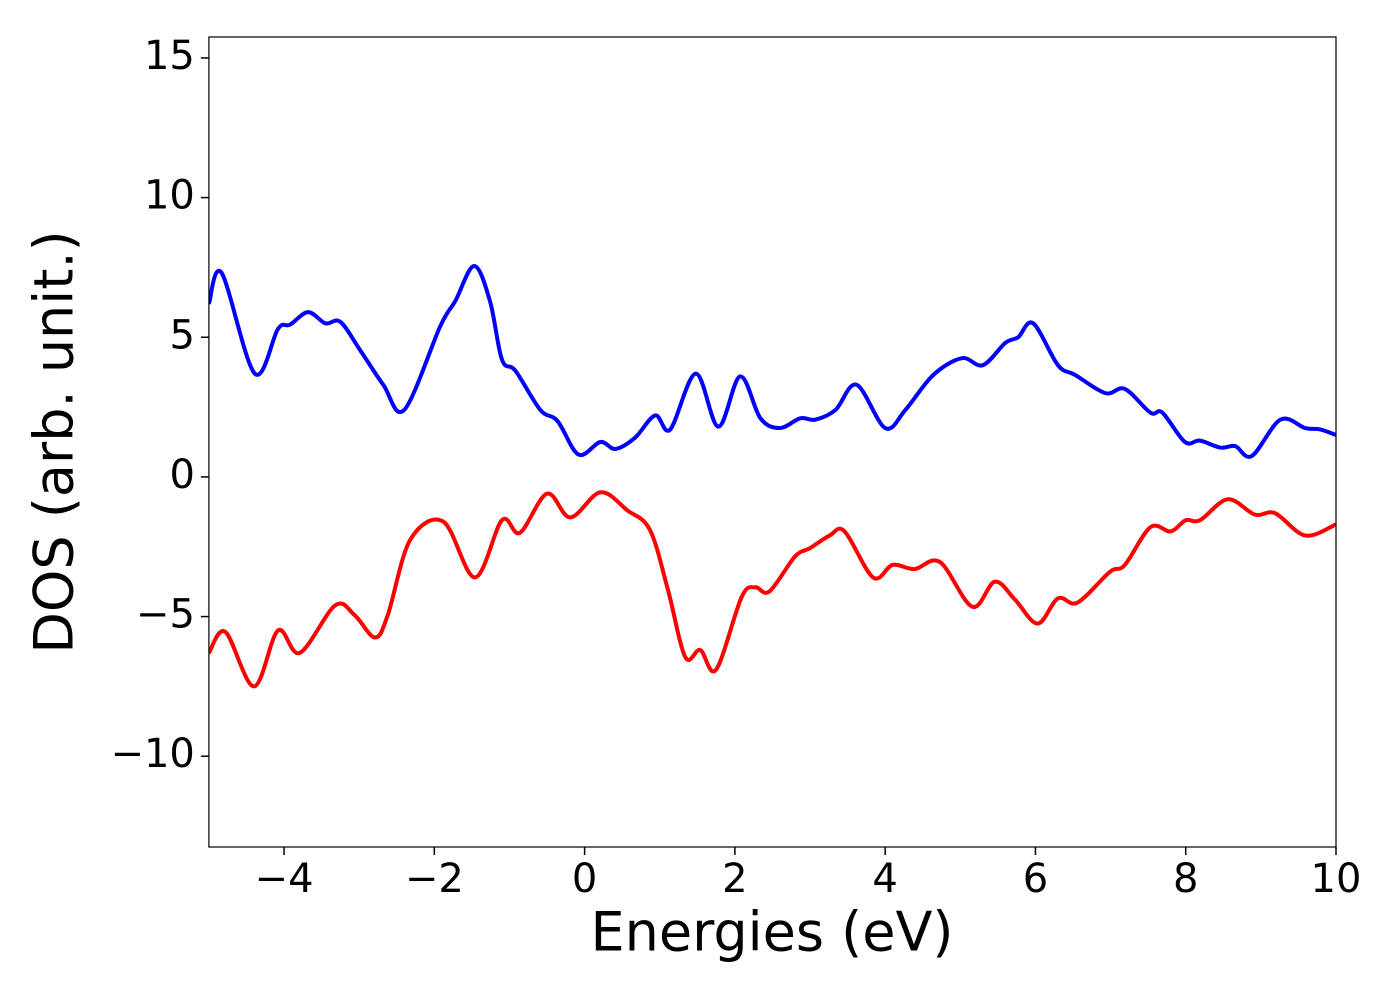  Describe the element at coordinates (434, 879) in the screenshot. I see `x-tick-label: −2` at that location.